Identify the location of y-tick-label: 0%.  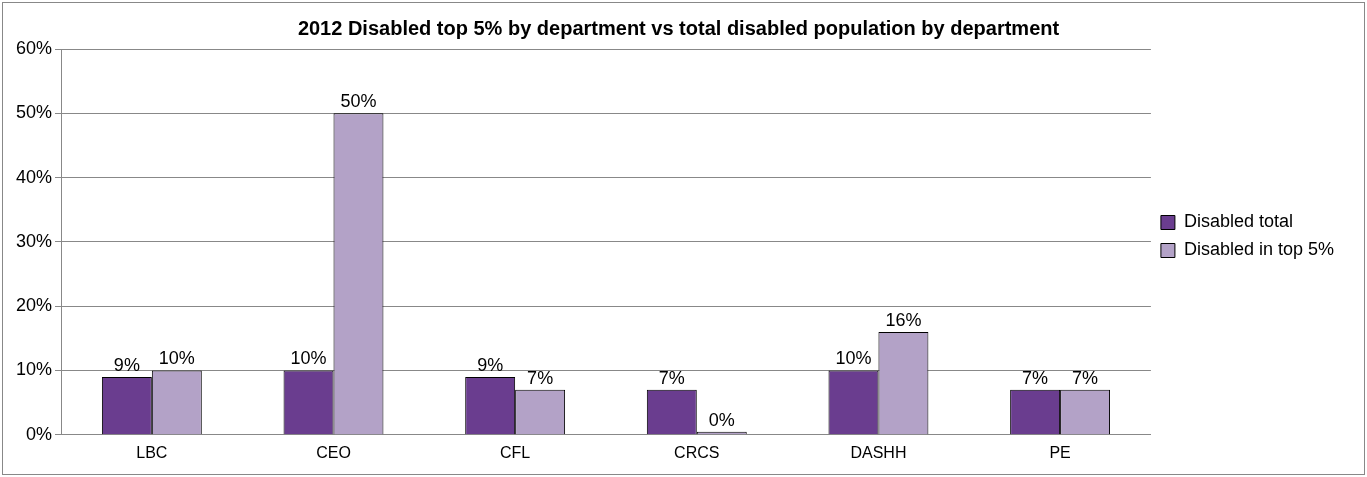
(39, 433).